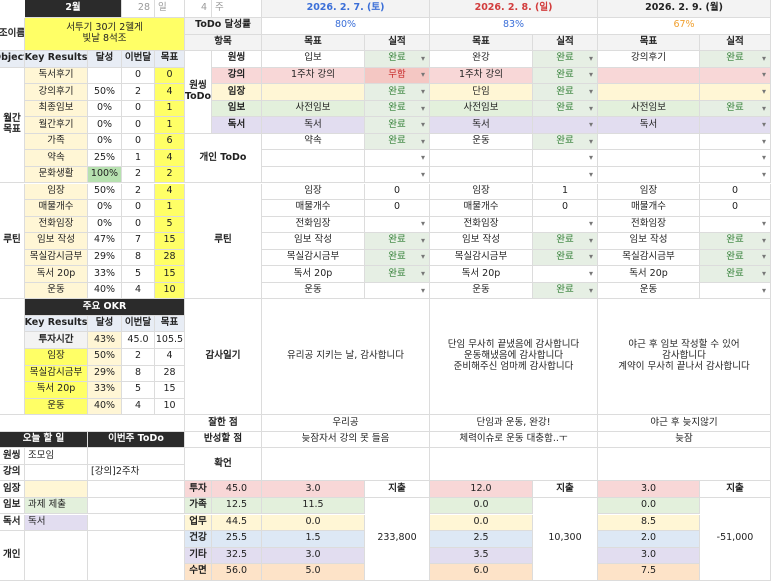  What do you see at coordinates (105, 291) in the screenshot?
I see `kr-rate: 40%` at bounding box center [105, 291].